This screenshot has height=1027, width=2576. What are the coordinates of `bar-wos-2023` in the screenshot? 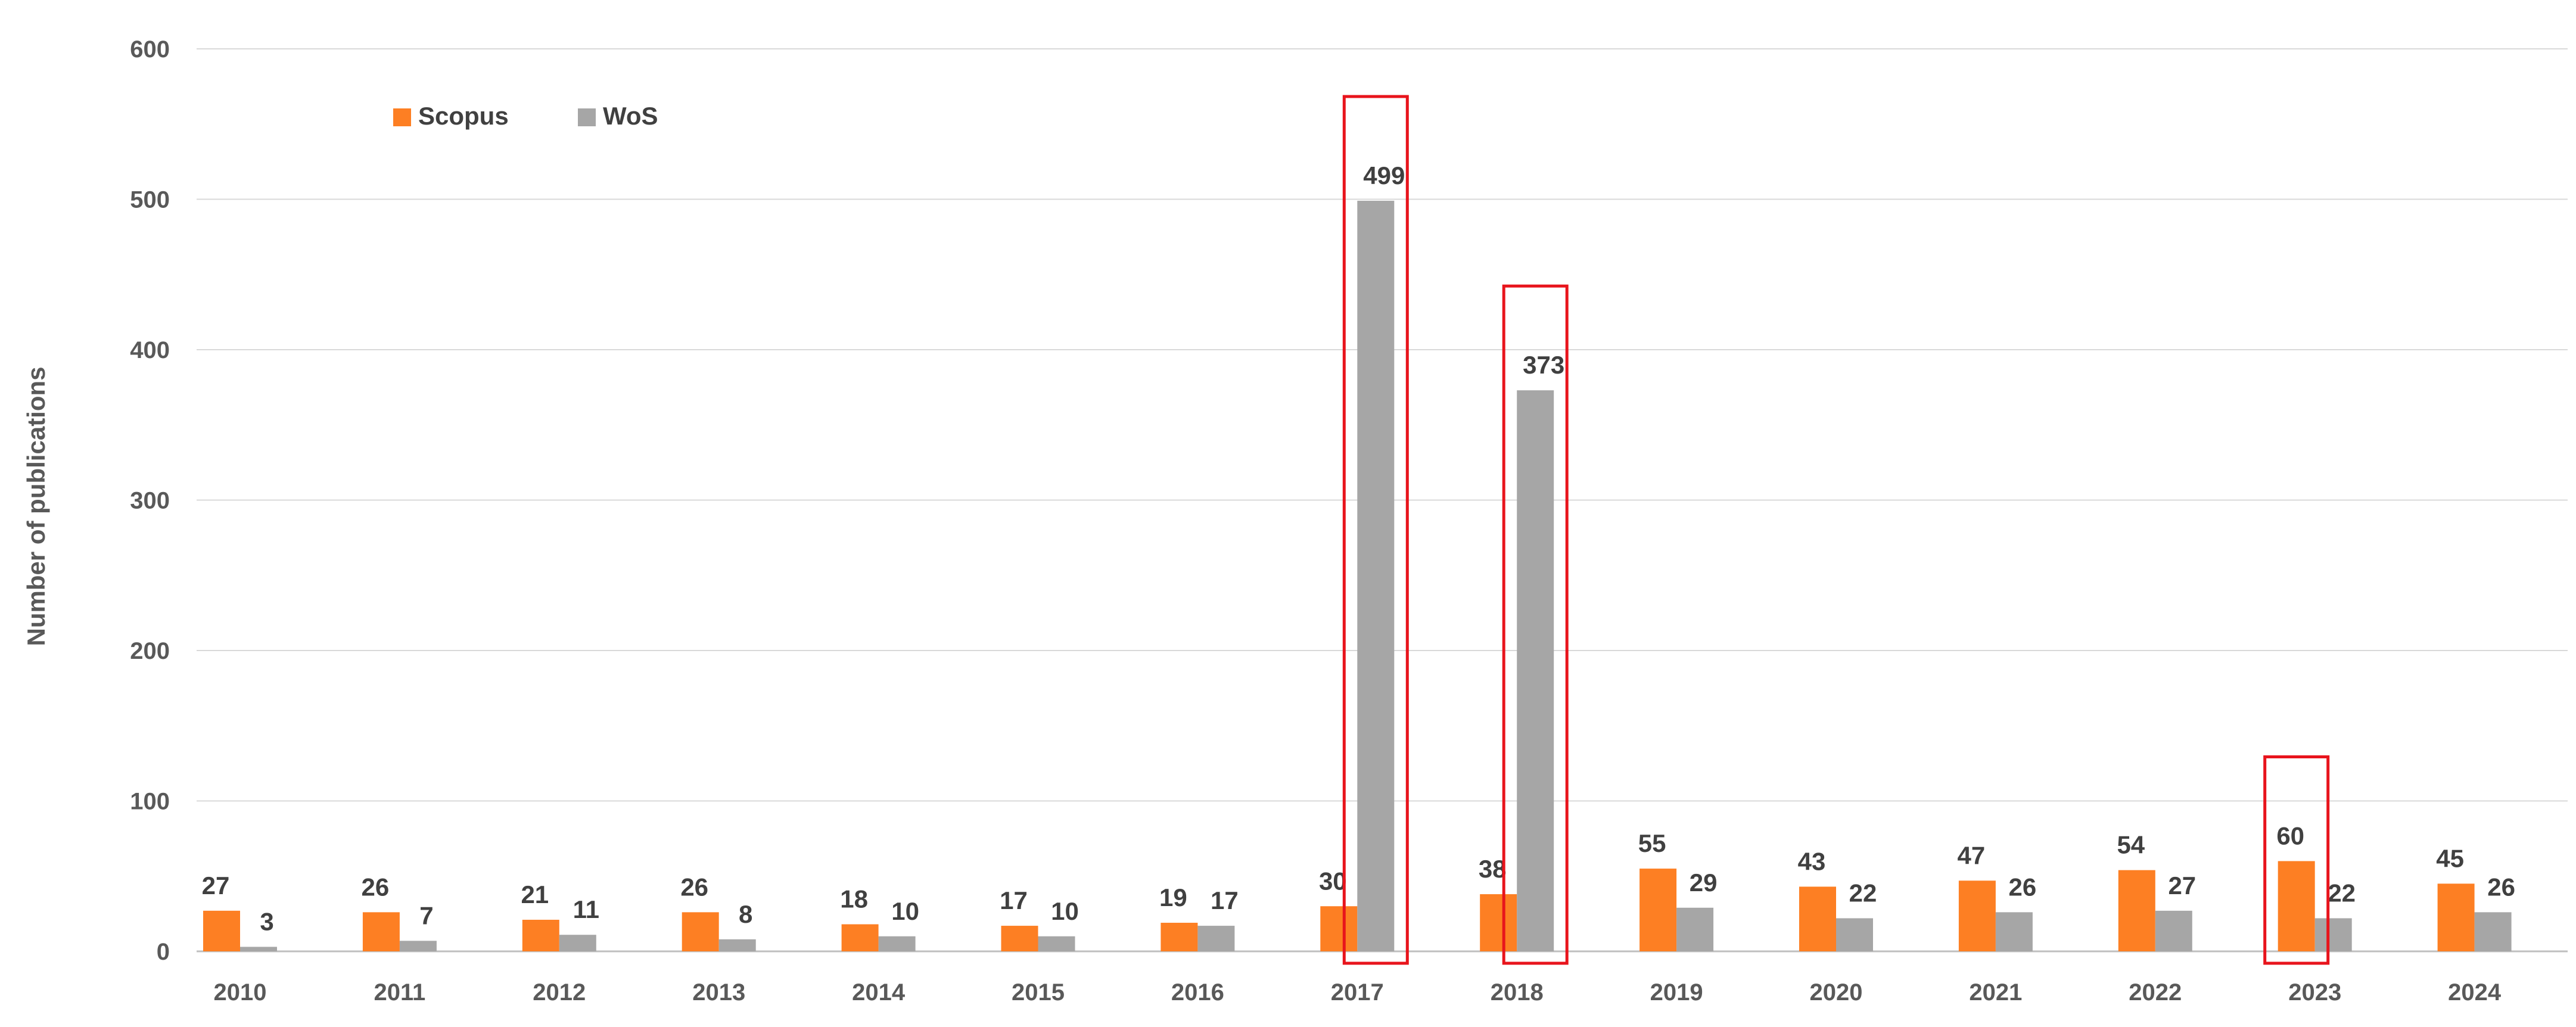 It's located at (2333, 934).